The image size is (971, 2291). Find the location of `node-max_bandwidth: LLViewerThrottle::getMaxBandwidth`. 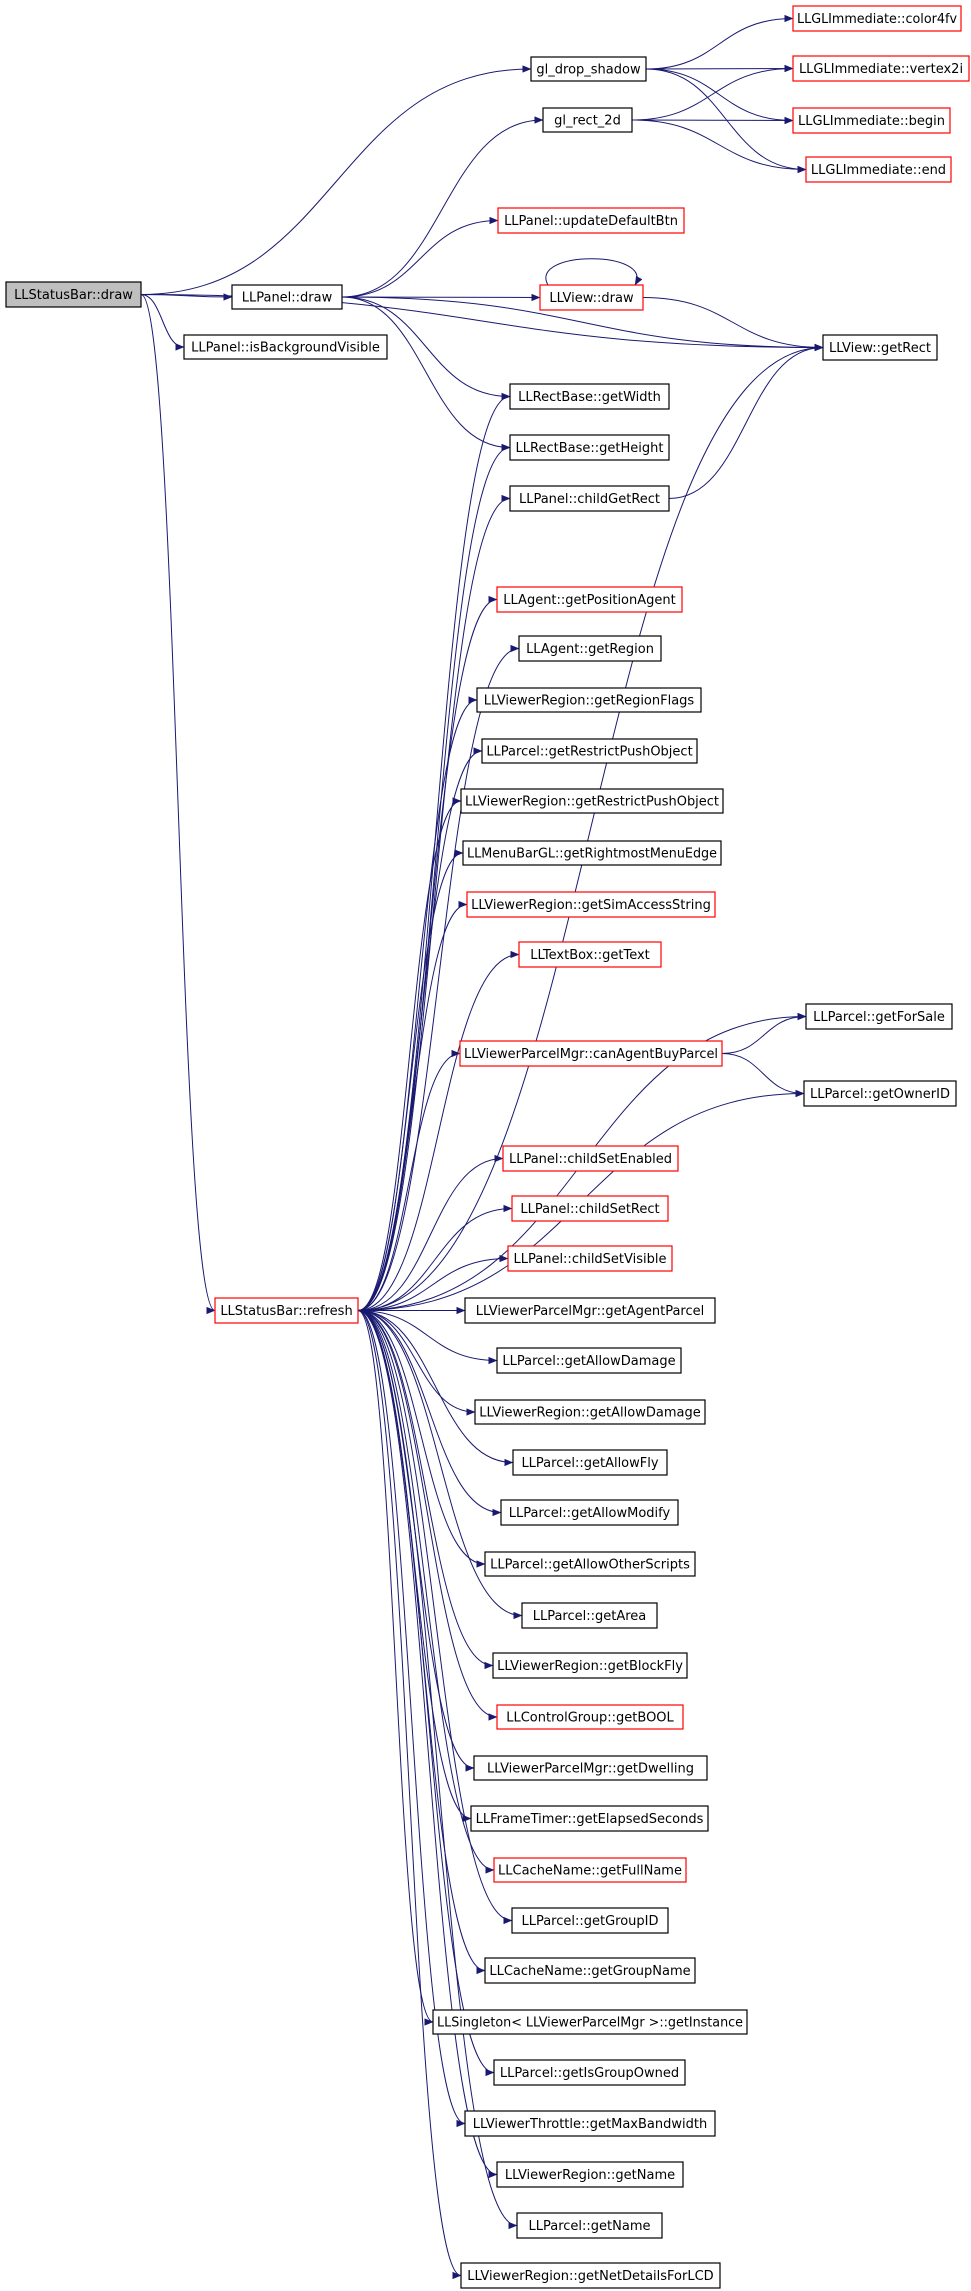

node-max_bandwidth: LLViewerThrottle::getMaxBandwidth is located at coordinates (590, 2123).